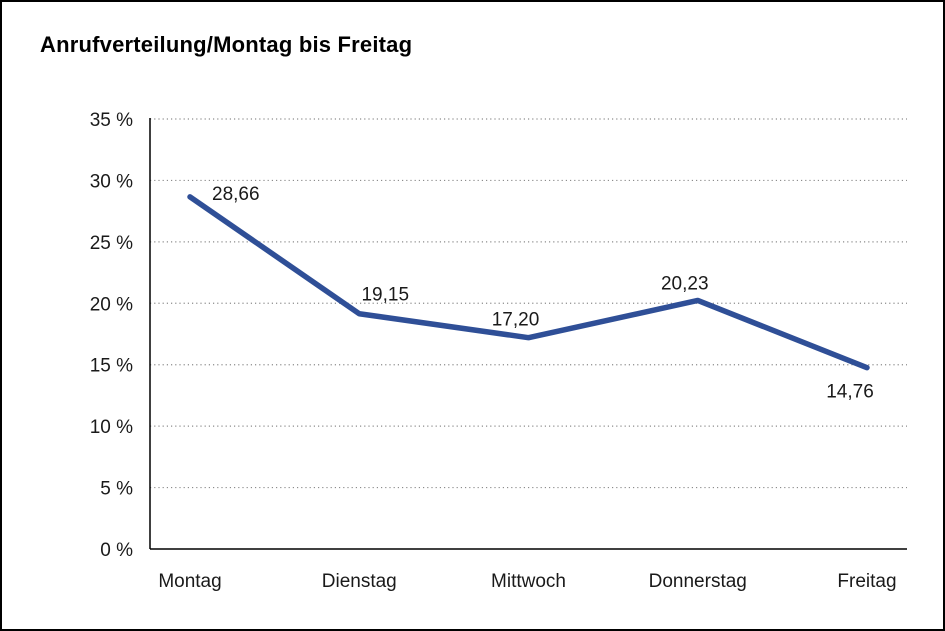 The width and height of the screenshot is (945, 631). I want to click on x-axis-label: Donnerstag, so click(698, 581).